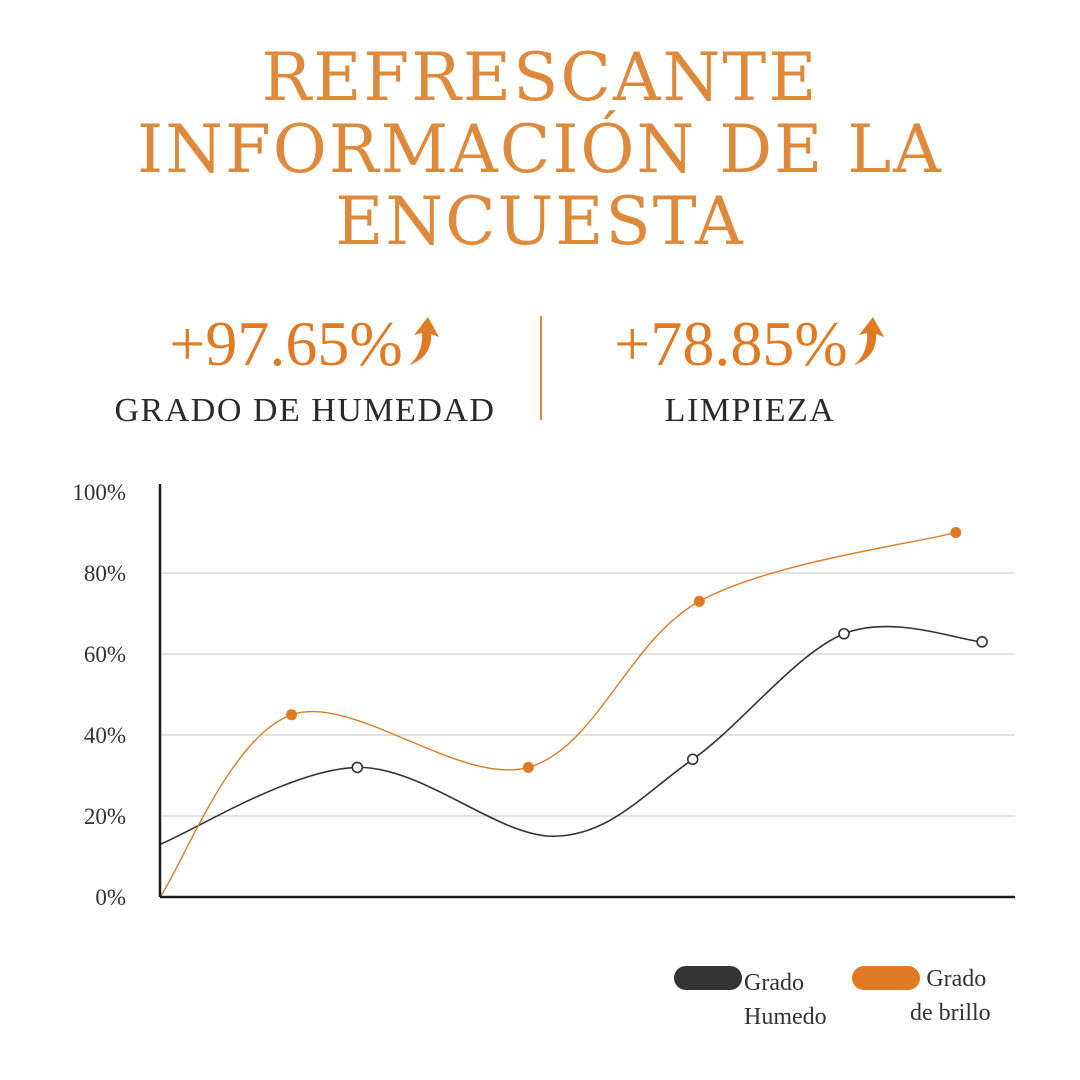 The image size is (1080, 1080). Describe the element at coordinates (286, 343) in the screenshot. I see `stat-humidity-value: +97.65%` at that location.